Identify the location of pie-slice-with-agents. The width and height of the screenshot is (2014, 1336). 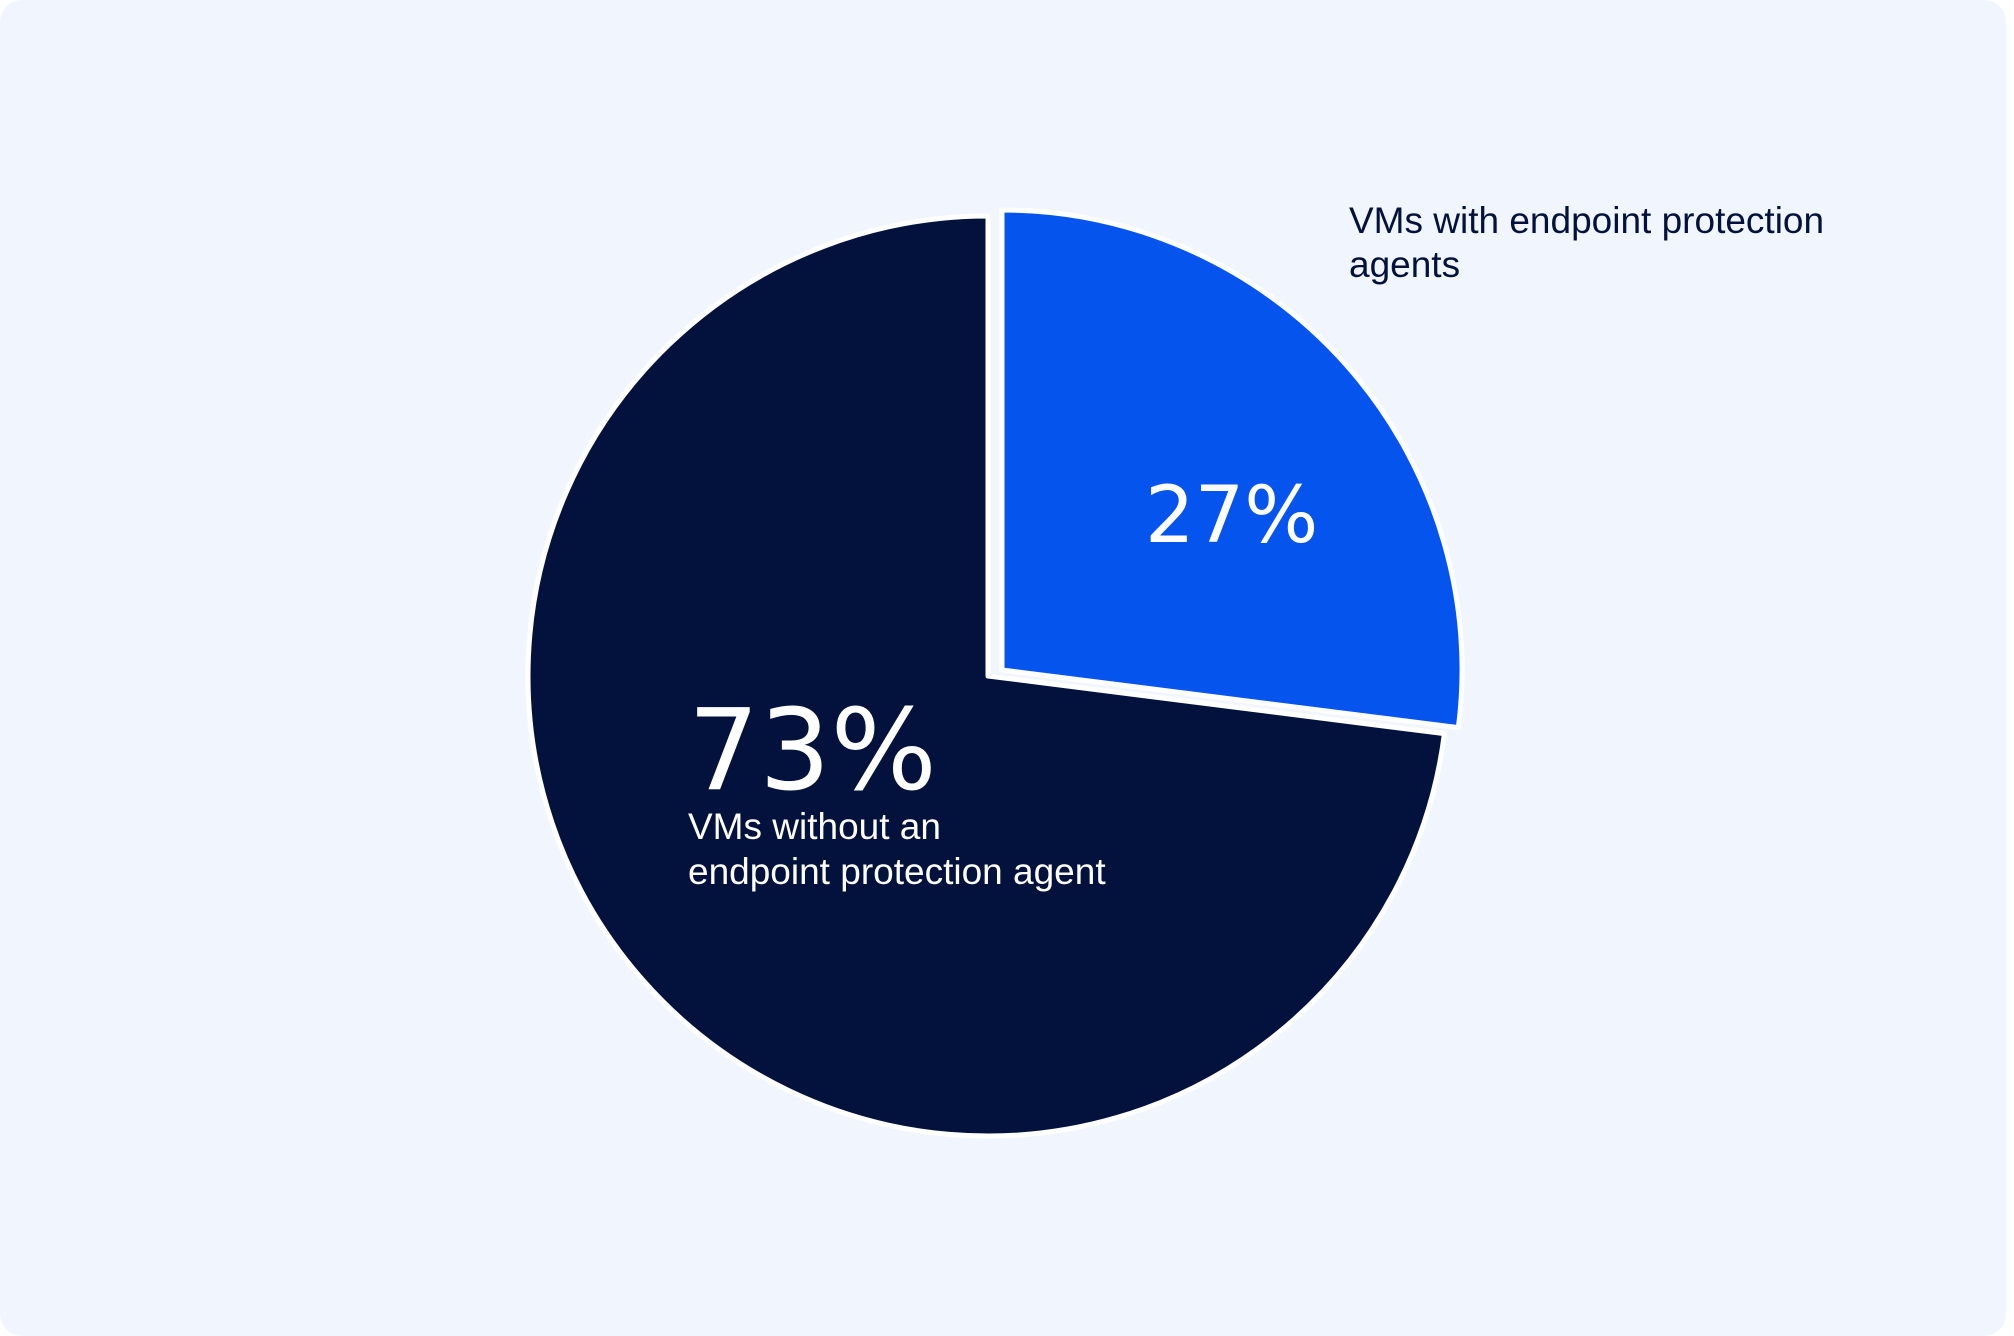
(1232, 469).